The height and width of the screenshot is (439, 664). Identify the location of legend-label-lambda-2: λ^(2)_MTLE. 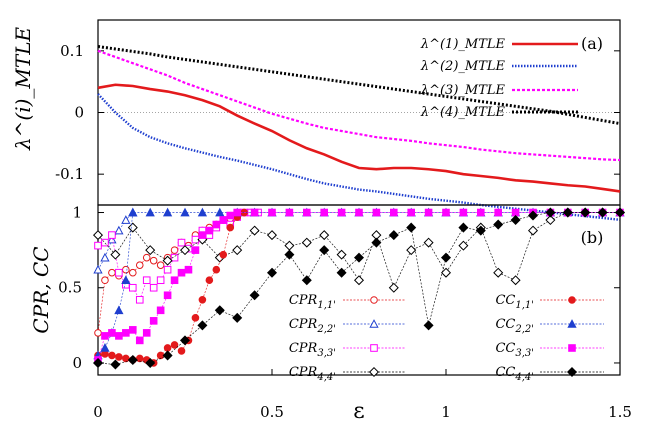
(463, 66).